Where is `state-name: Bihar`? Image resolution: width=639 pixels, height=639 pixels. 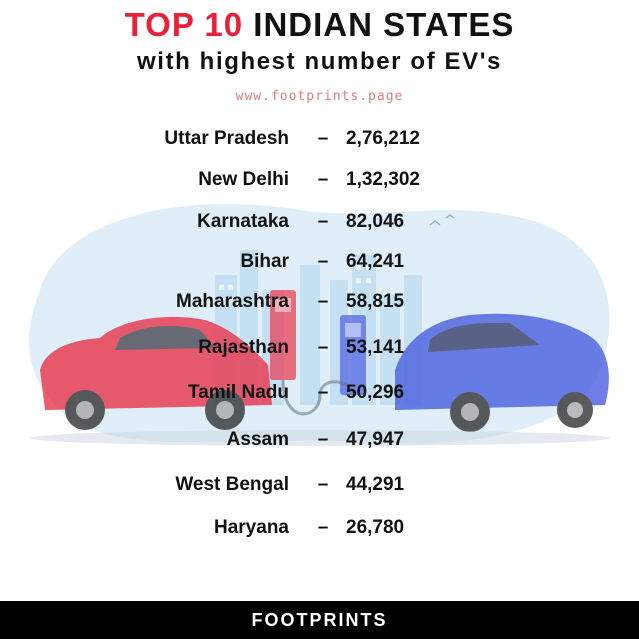 state-name: Bihar is located at coordinates (264, 261).